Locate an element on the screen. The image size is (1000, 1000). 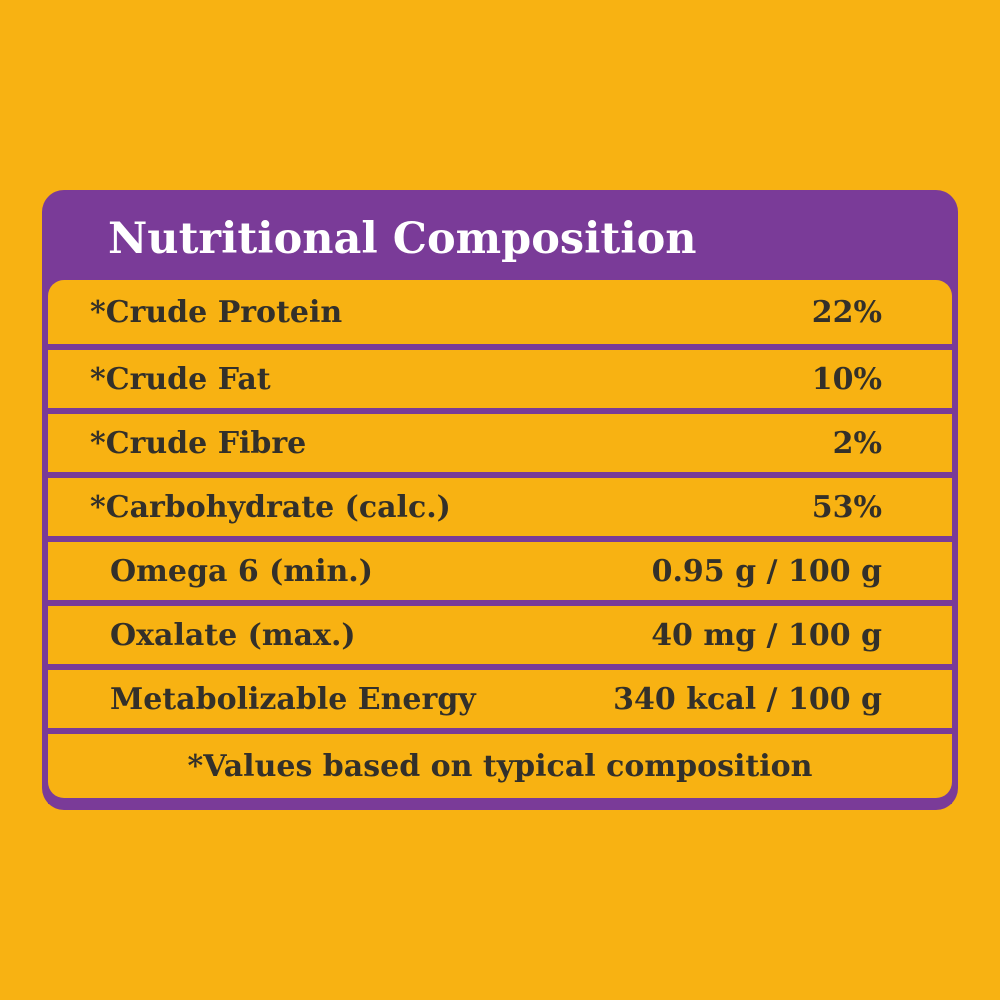
row-label: Metabolizable Energy is located at coordinates (293, 699).